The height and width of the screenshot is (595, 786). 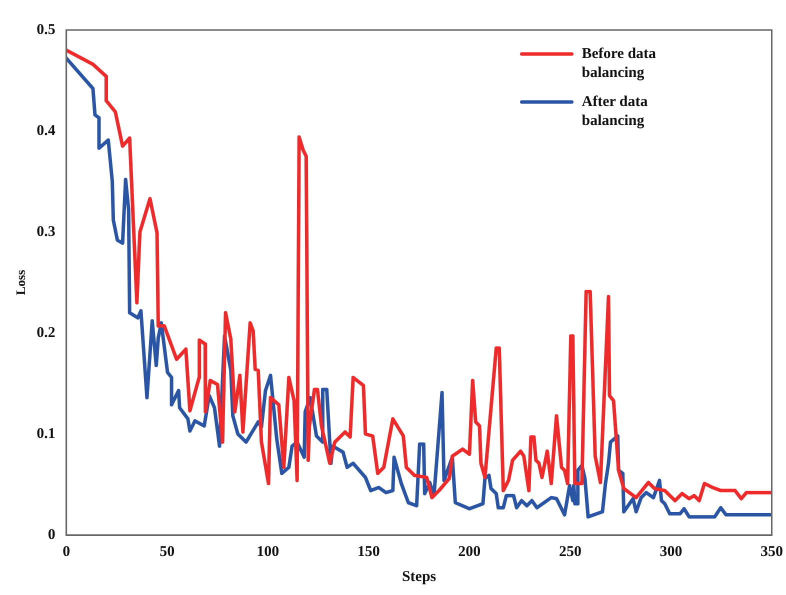 I want to click on x-tick-label: 50, so click(x=167, y=552).